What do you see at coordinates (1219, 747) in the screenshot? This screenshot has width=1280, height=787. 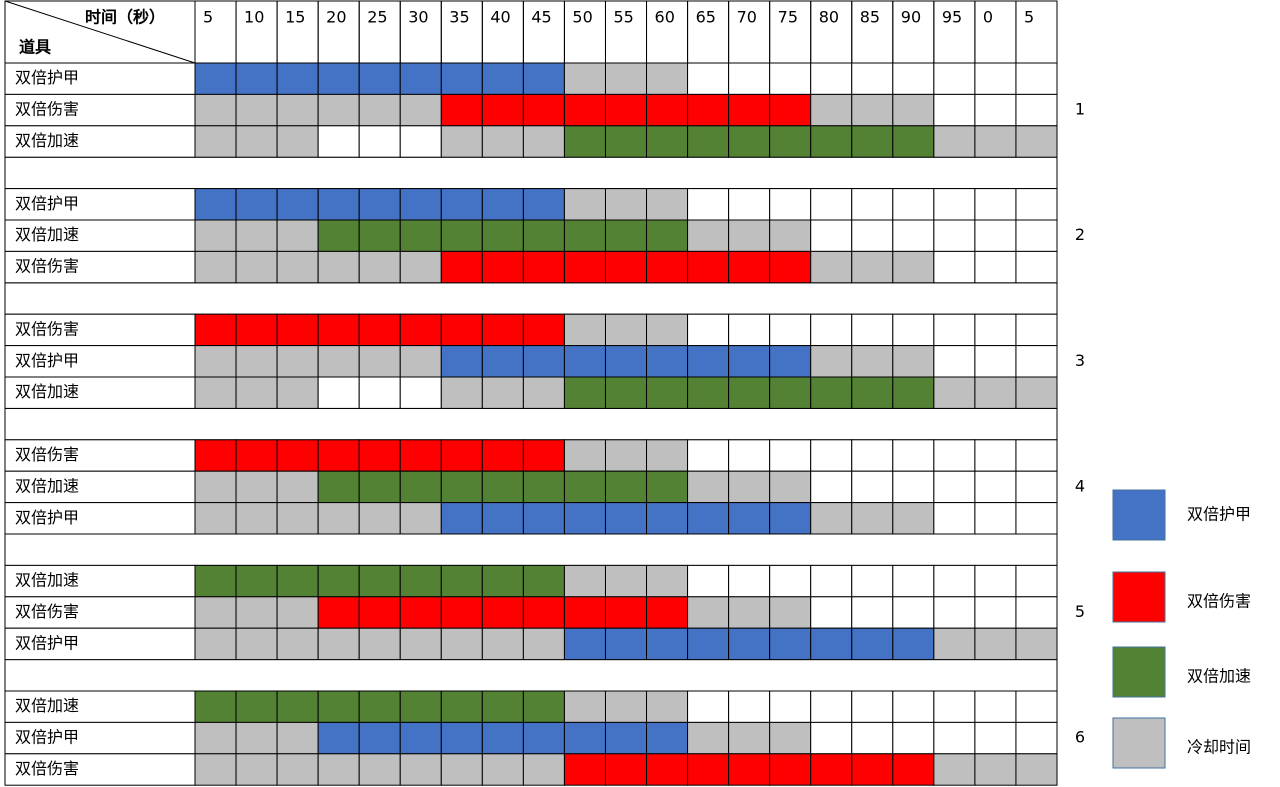 I see `legend-label: 冷却时间` at bounding box center [1219, 747].